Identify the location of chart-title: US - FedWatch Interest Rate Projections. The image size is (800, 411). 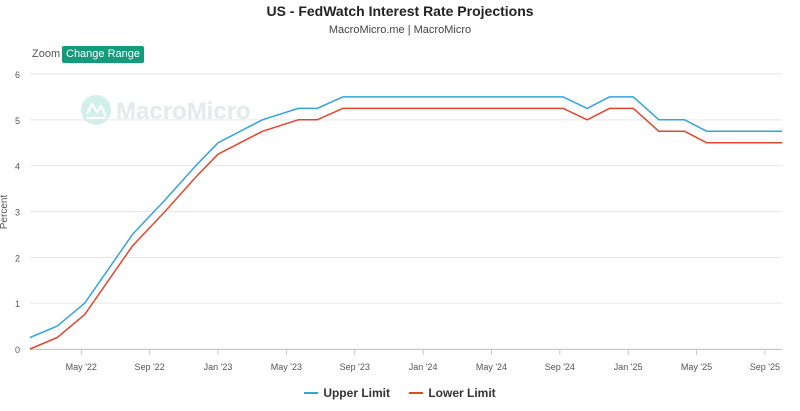
(400, 11).